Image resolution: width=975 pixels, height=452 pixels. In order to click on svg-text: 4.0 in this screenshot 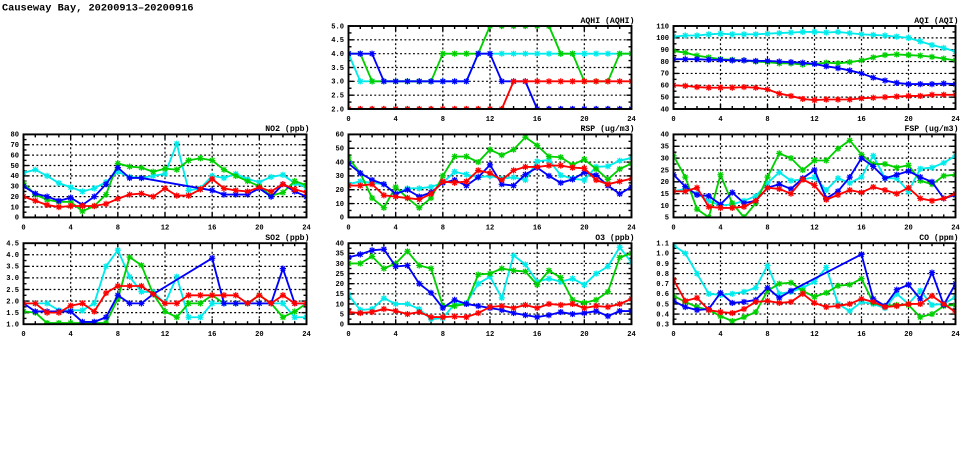, I will do `click(12, 256)`.